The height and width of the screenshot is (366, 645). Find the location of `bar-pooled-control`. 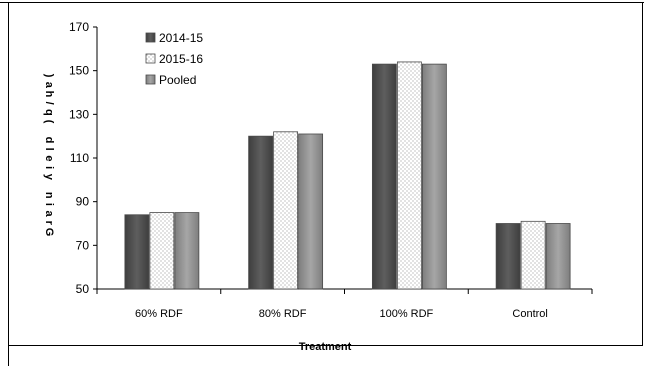

bar-pooled-control is located at coordinates (558, 256).